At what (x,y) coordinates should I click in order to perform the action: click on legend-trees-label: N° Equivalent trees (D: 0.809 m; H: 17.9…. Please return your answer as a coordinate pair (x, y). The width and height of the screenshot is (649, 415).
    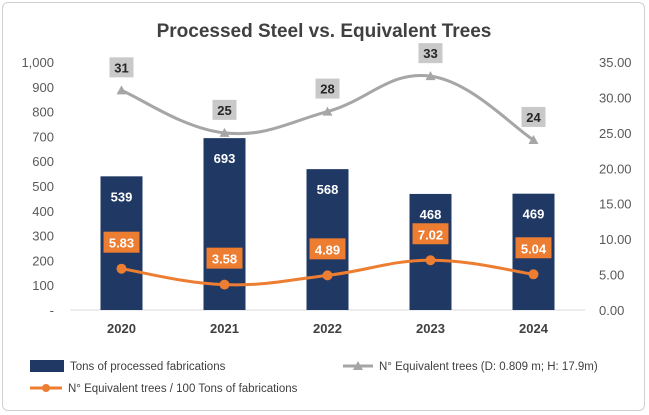
    Looking at the image, I should click on (488, 367).